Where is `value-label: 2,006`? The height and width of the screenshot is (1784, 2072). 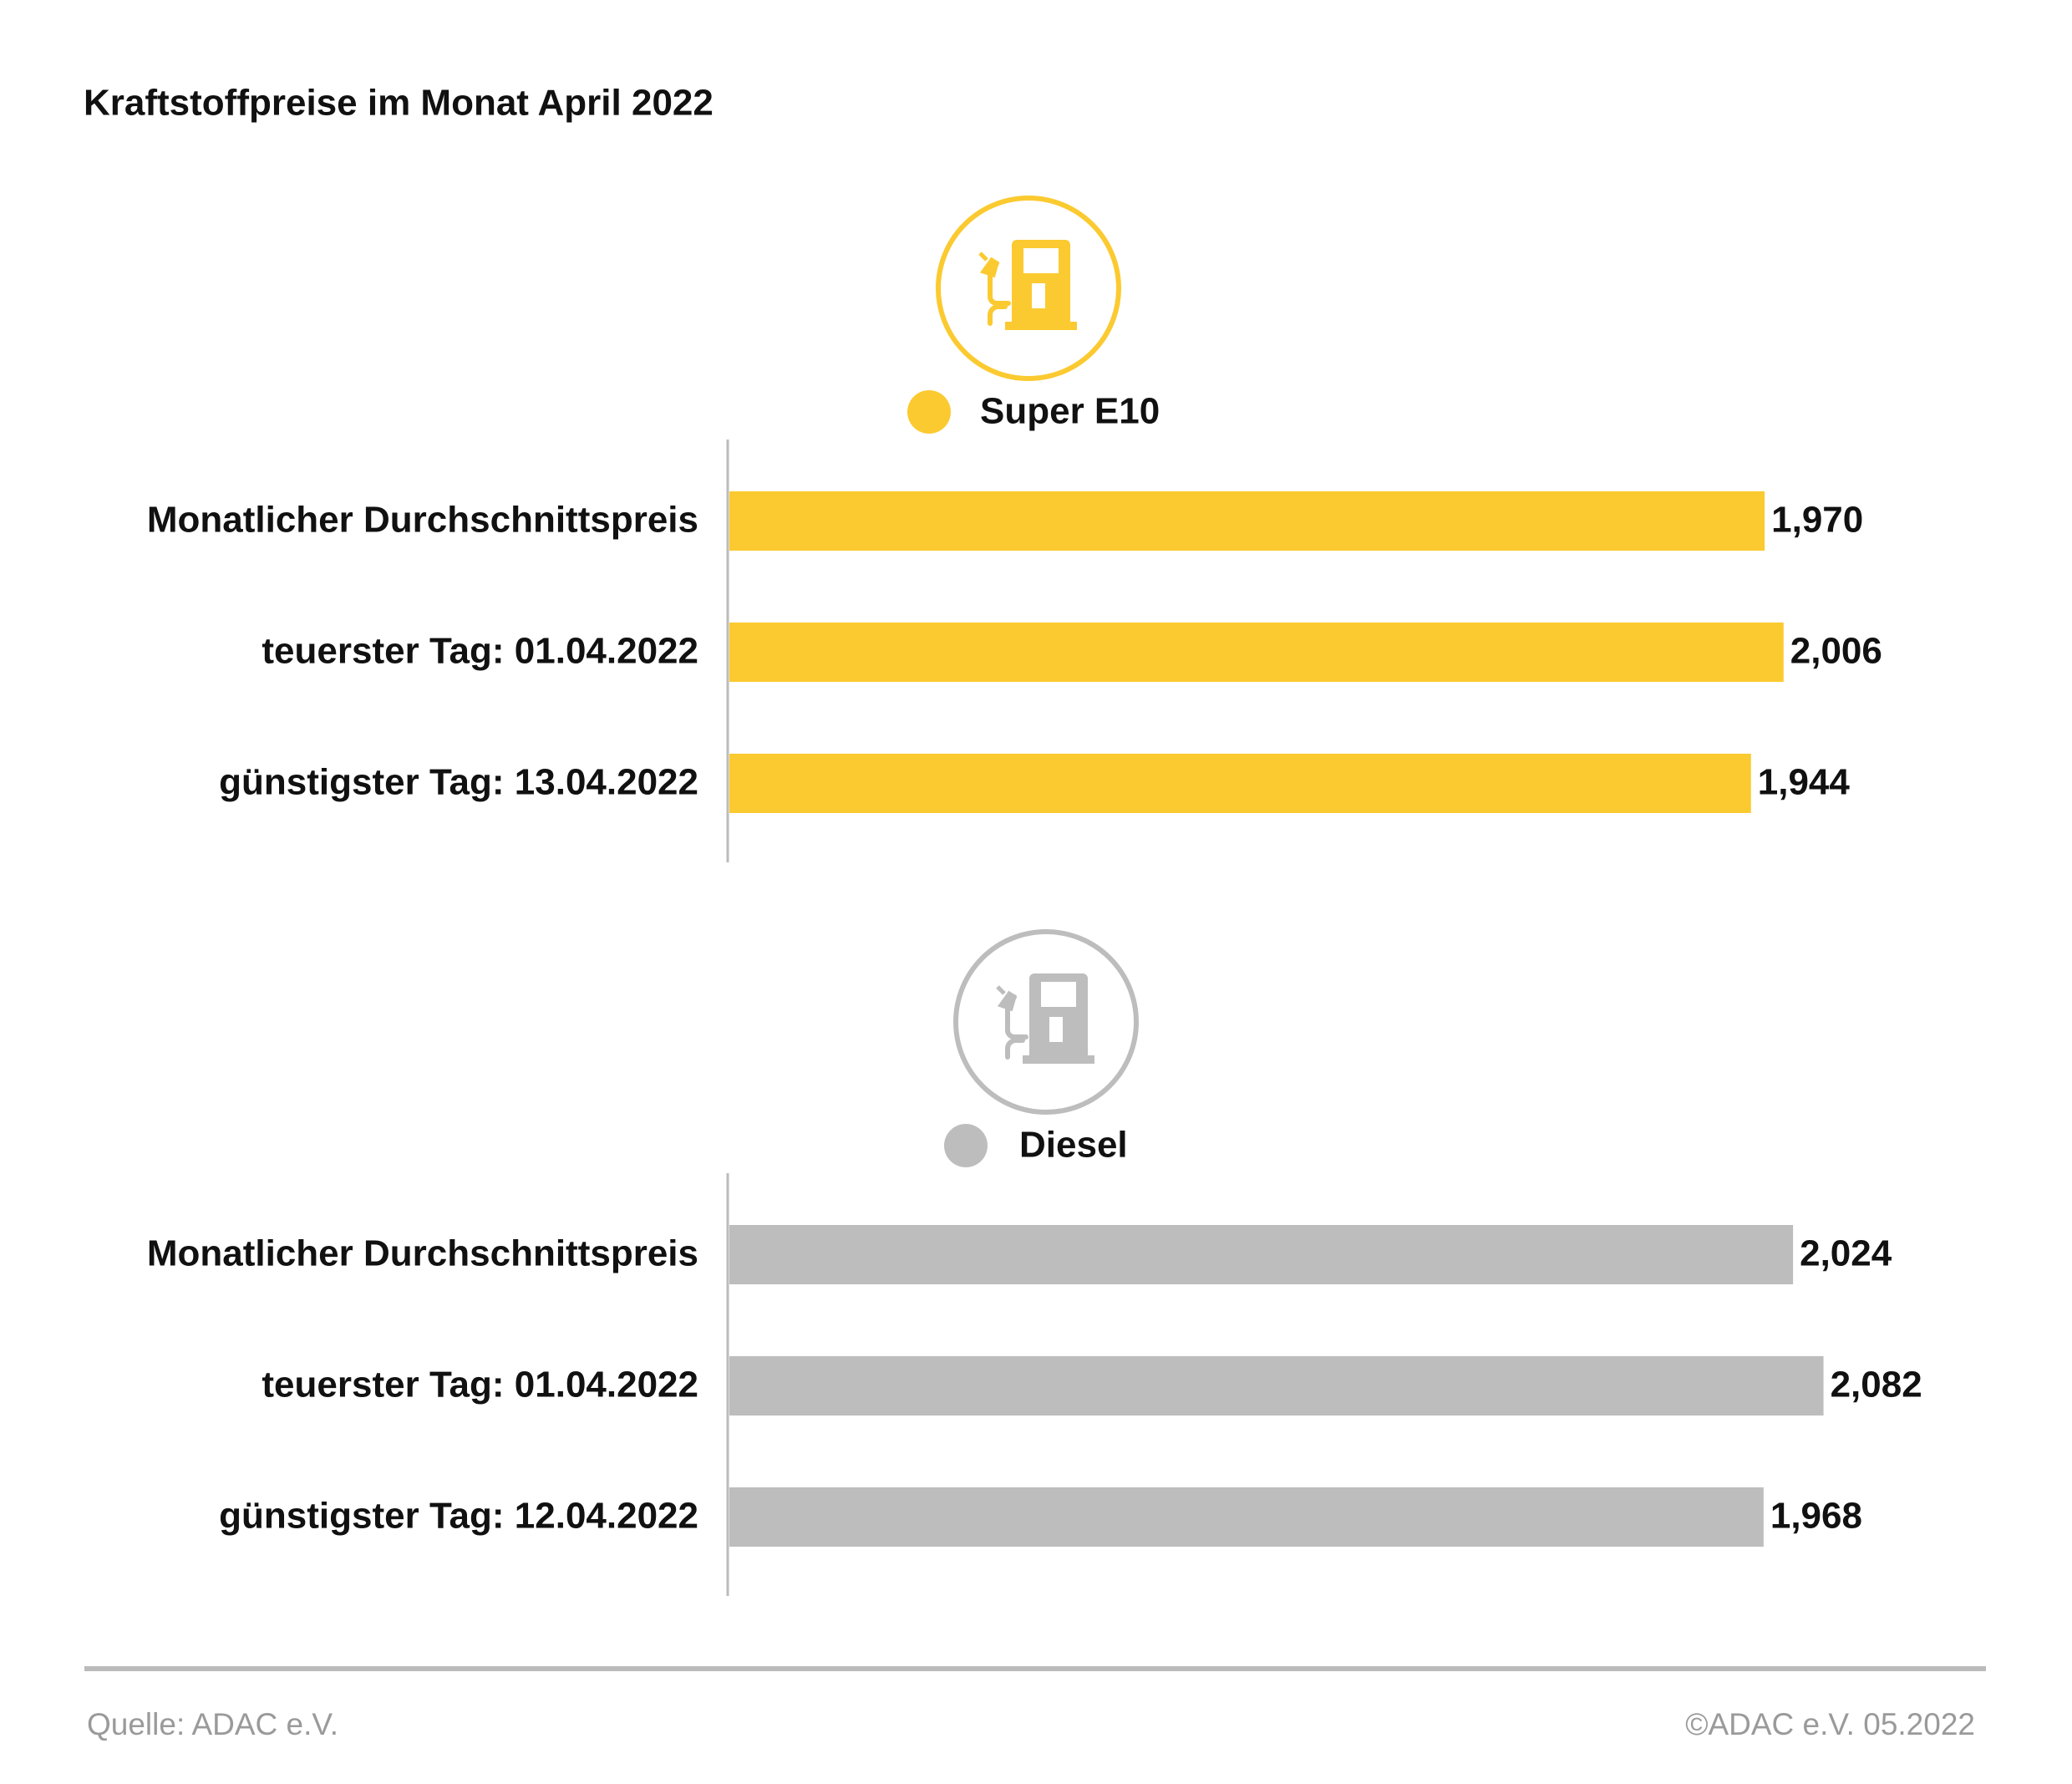
value-label: 2,006 is located at coordinates (1836, 651).